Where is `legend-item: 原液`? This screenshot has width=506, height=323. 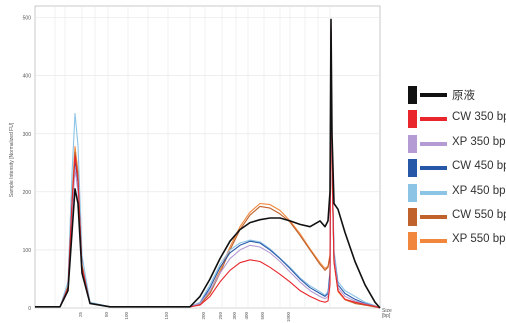
legend-item: 原液 is located at coordinates (456, 96).